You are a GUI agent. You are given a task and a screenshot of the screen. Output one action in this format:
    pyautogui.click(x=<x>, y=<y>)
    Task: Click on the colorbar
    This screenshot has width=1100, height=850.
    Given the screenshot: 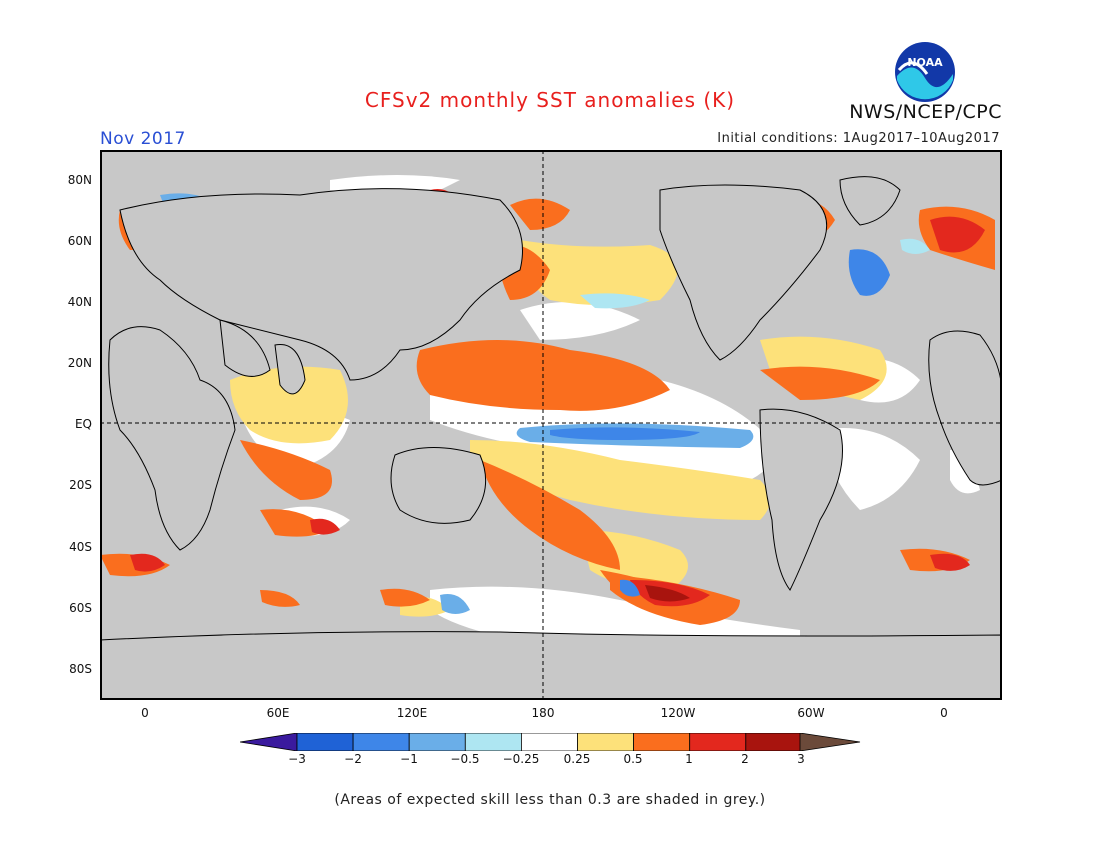 What is the action you would take?
    pyautogui.click(x=550, y=742)
    